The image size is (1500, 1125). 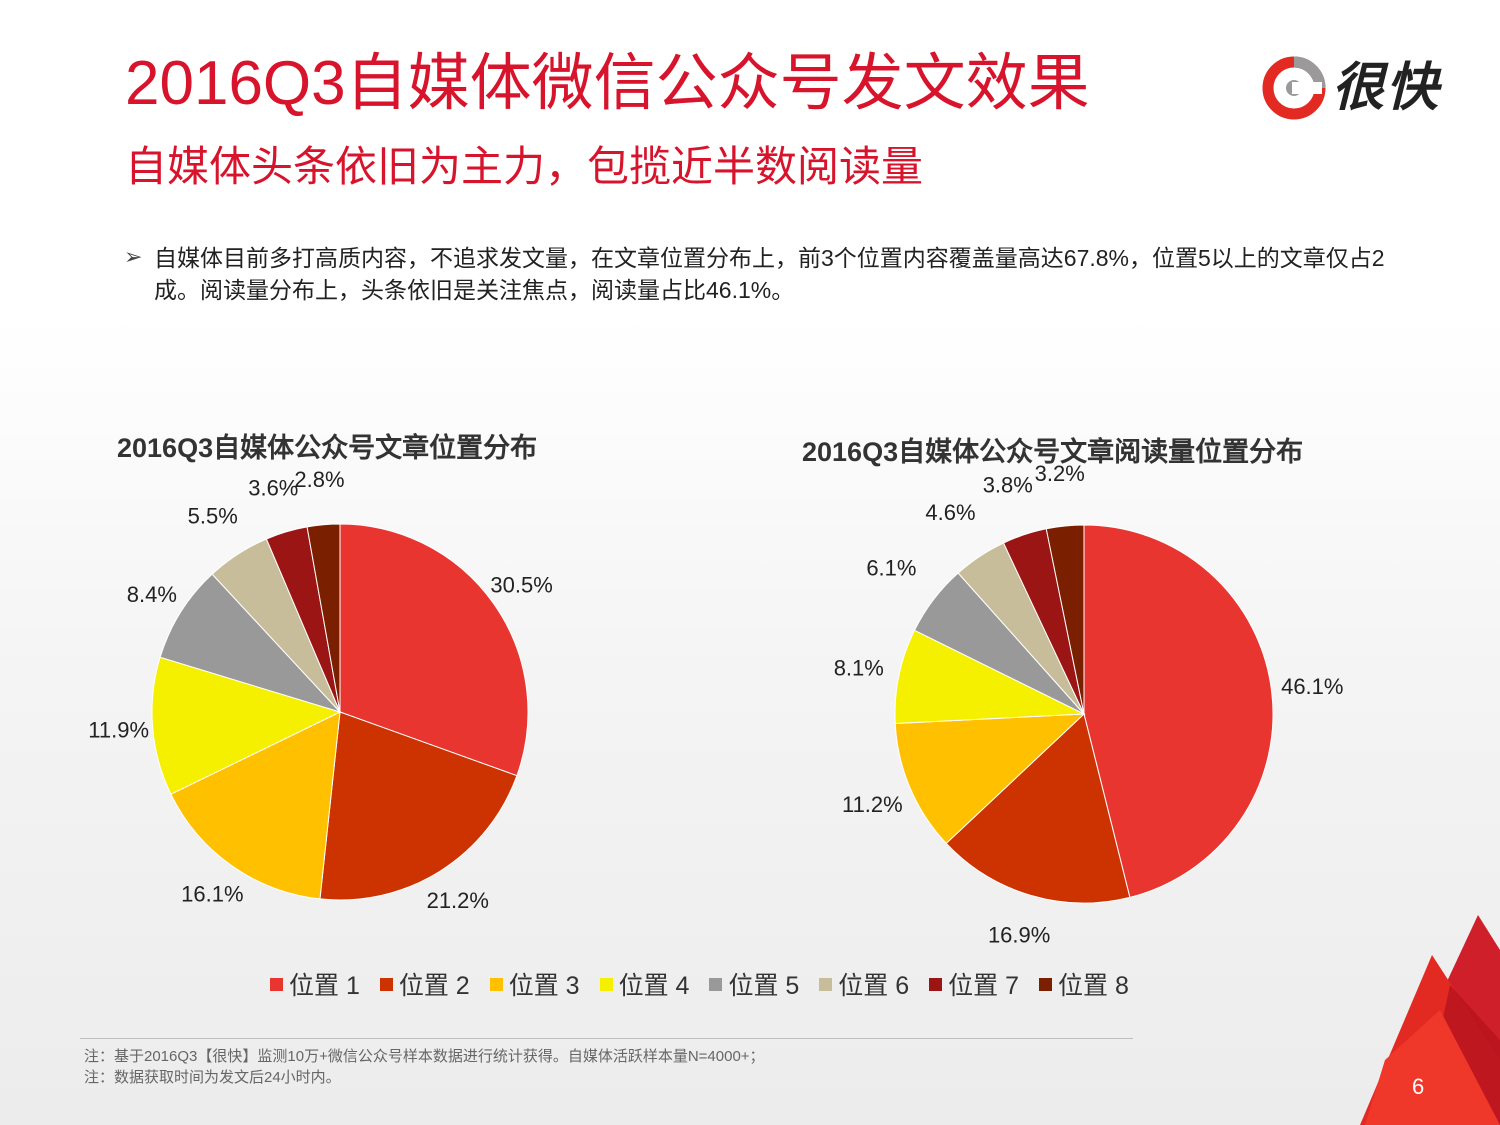 I want to click on legend-label: 位置 2, so click(x=434, y=986).